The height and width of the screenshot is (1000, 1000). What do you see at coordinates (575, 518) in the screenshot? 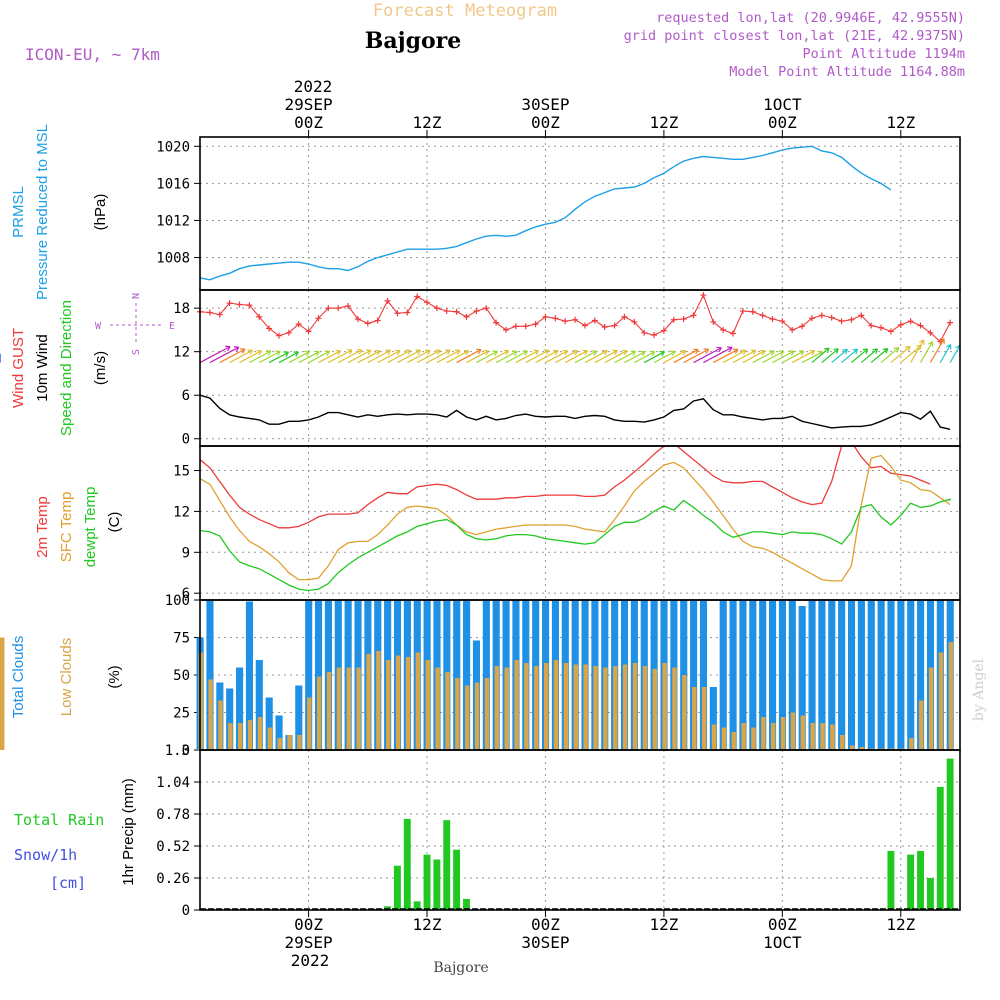
I see `sfc-line` at bounding box center [575, 518].